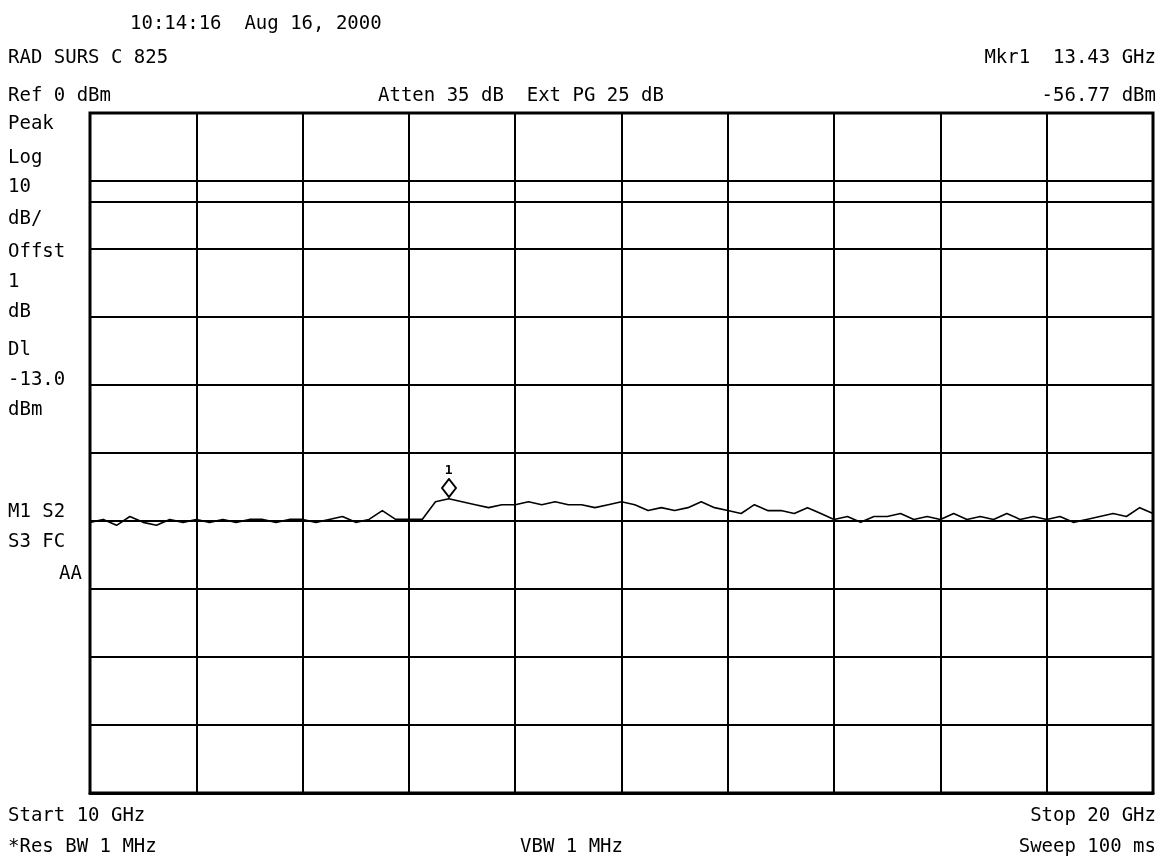 The width and height of the screenshot is (1164, 862). I want to click on text: Sweep 100 ms, so click(1087, 845).